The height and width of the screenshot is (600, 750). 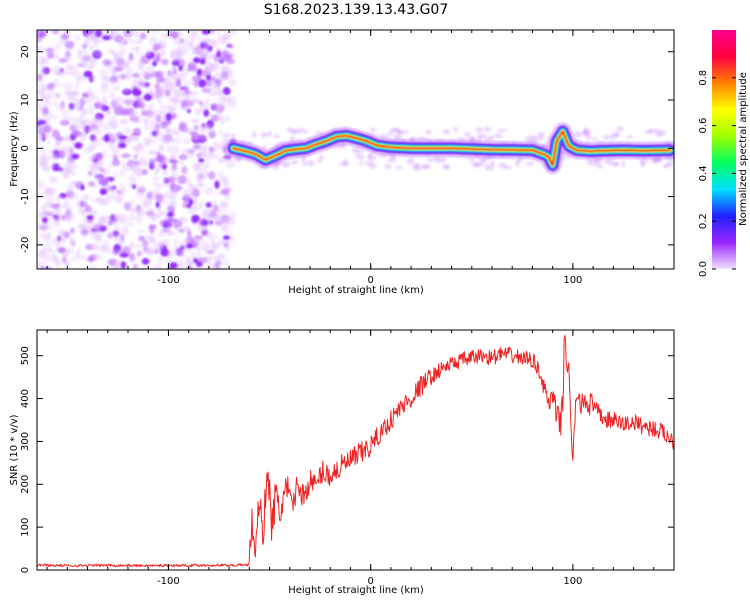 What do you see at coordinates (572, 280) in the screenshot?
I see `spectrogram-x-tick-label: 100` at bounding box center [572, 280].